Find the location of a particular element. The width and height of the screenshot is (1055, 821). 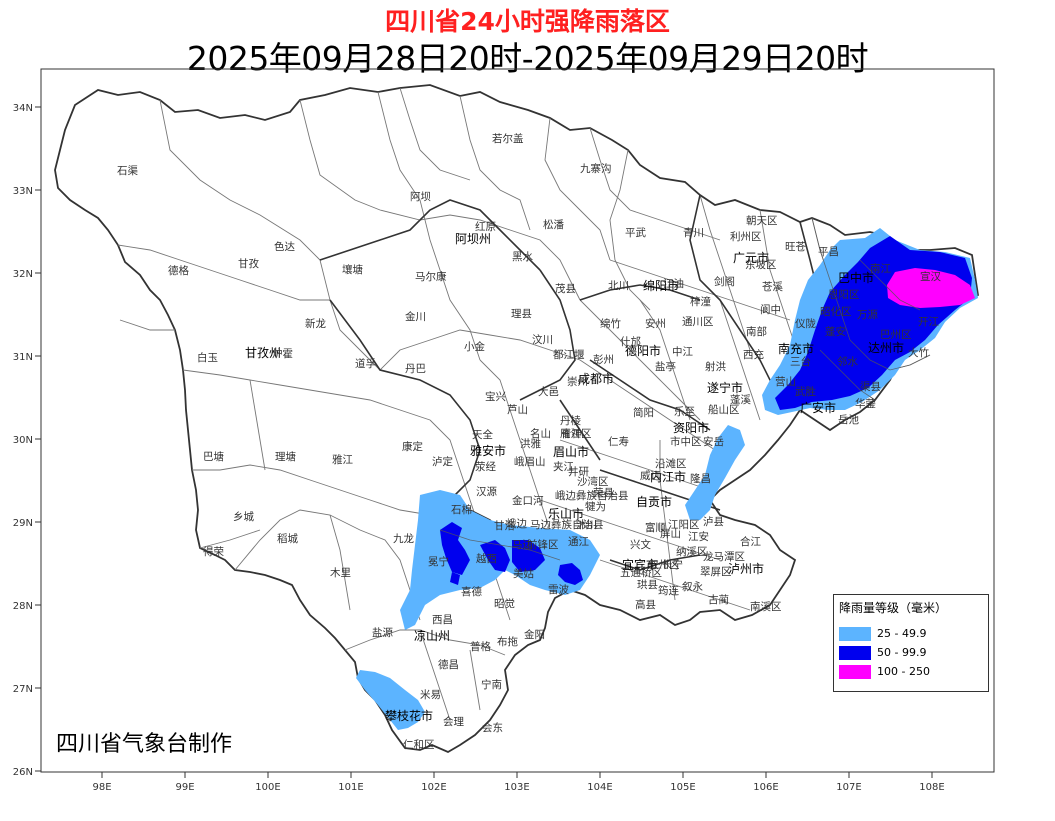

county-label: 康定 is located at coordinates (412, 446).